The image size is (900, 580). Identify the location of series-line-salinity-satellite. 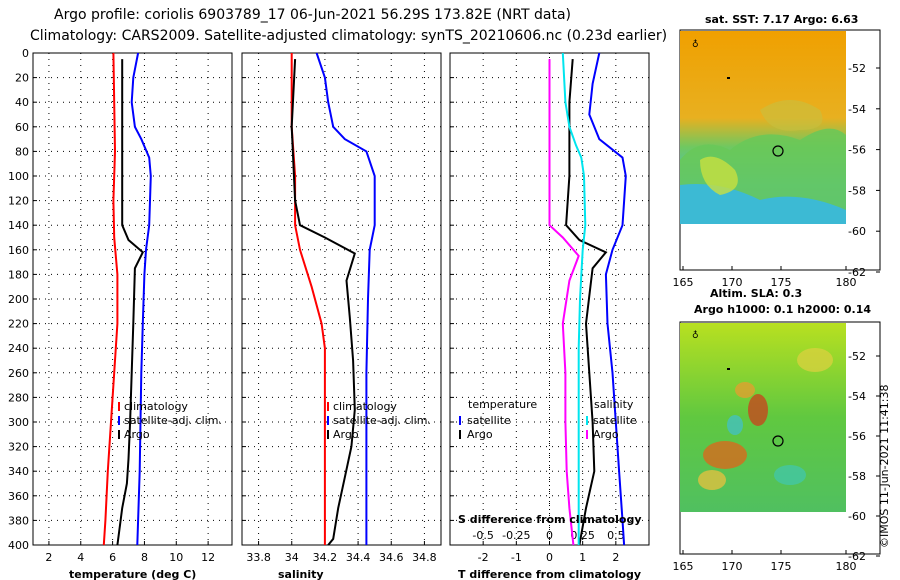
(574, 298).